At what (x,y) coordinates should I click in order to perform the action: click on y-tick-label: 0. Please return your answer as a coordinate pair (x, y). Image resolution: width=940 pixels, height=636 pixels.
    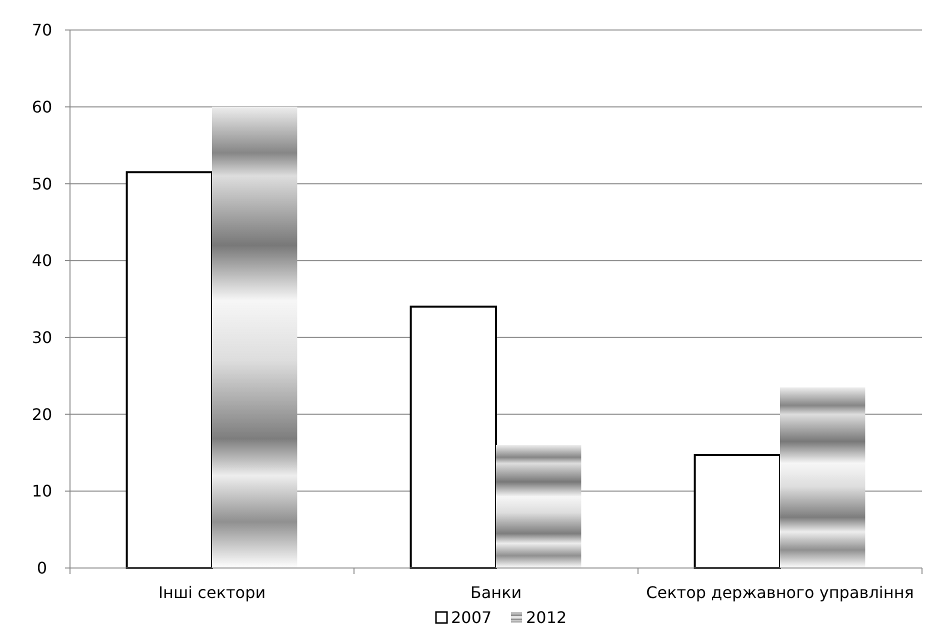
    Looking at the image, I should click on (42, 568).